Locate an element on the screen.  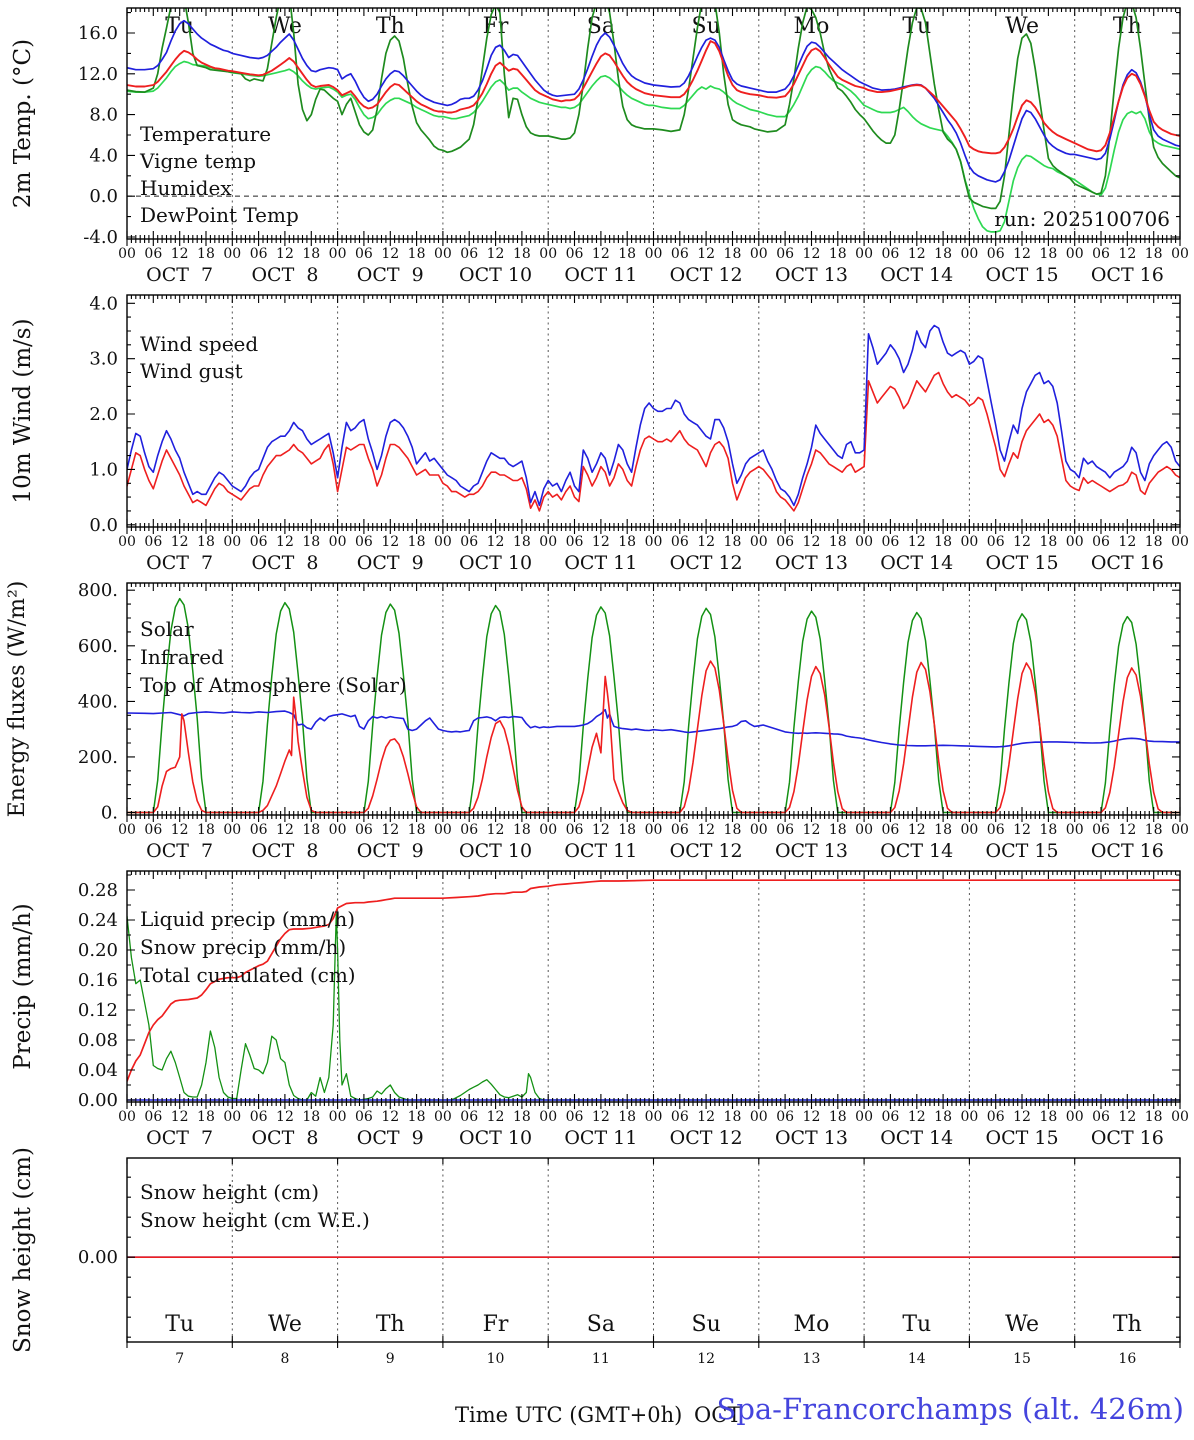
day-name-label: Su is located at coordinates (706, 1324).